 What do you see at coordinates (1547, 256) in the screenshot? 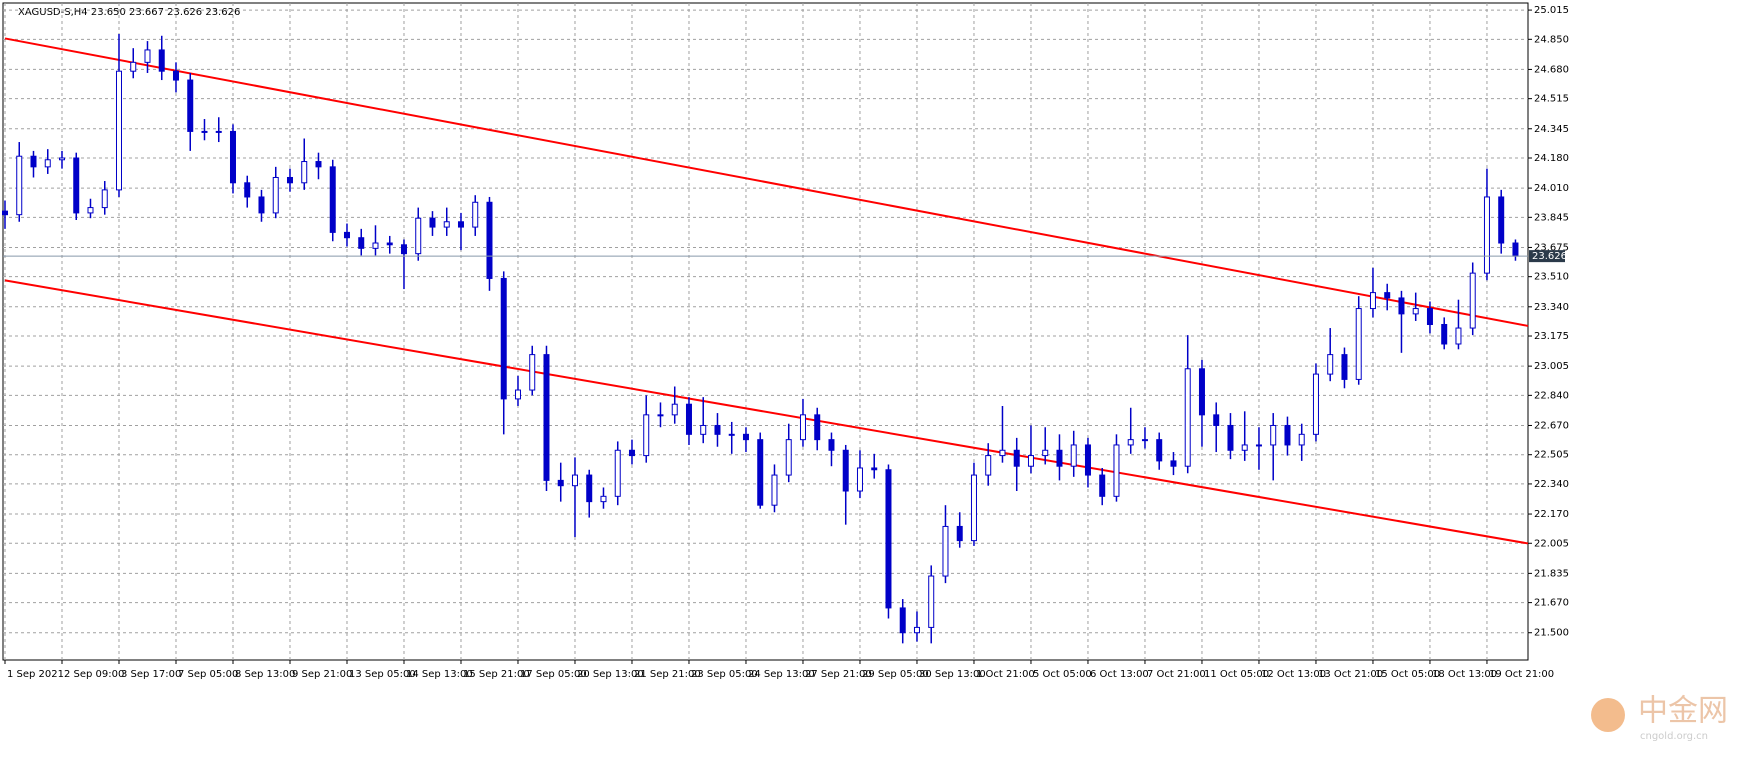
I see `last-price-box` at bounding box center [1547, 256].